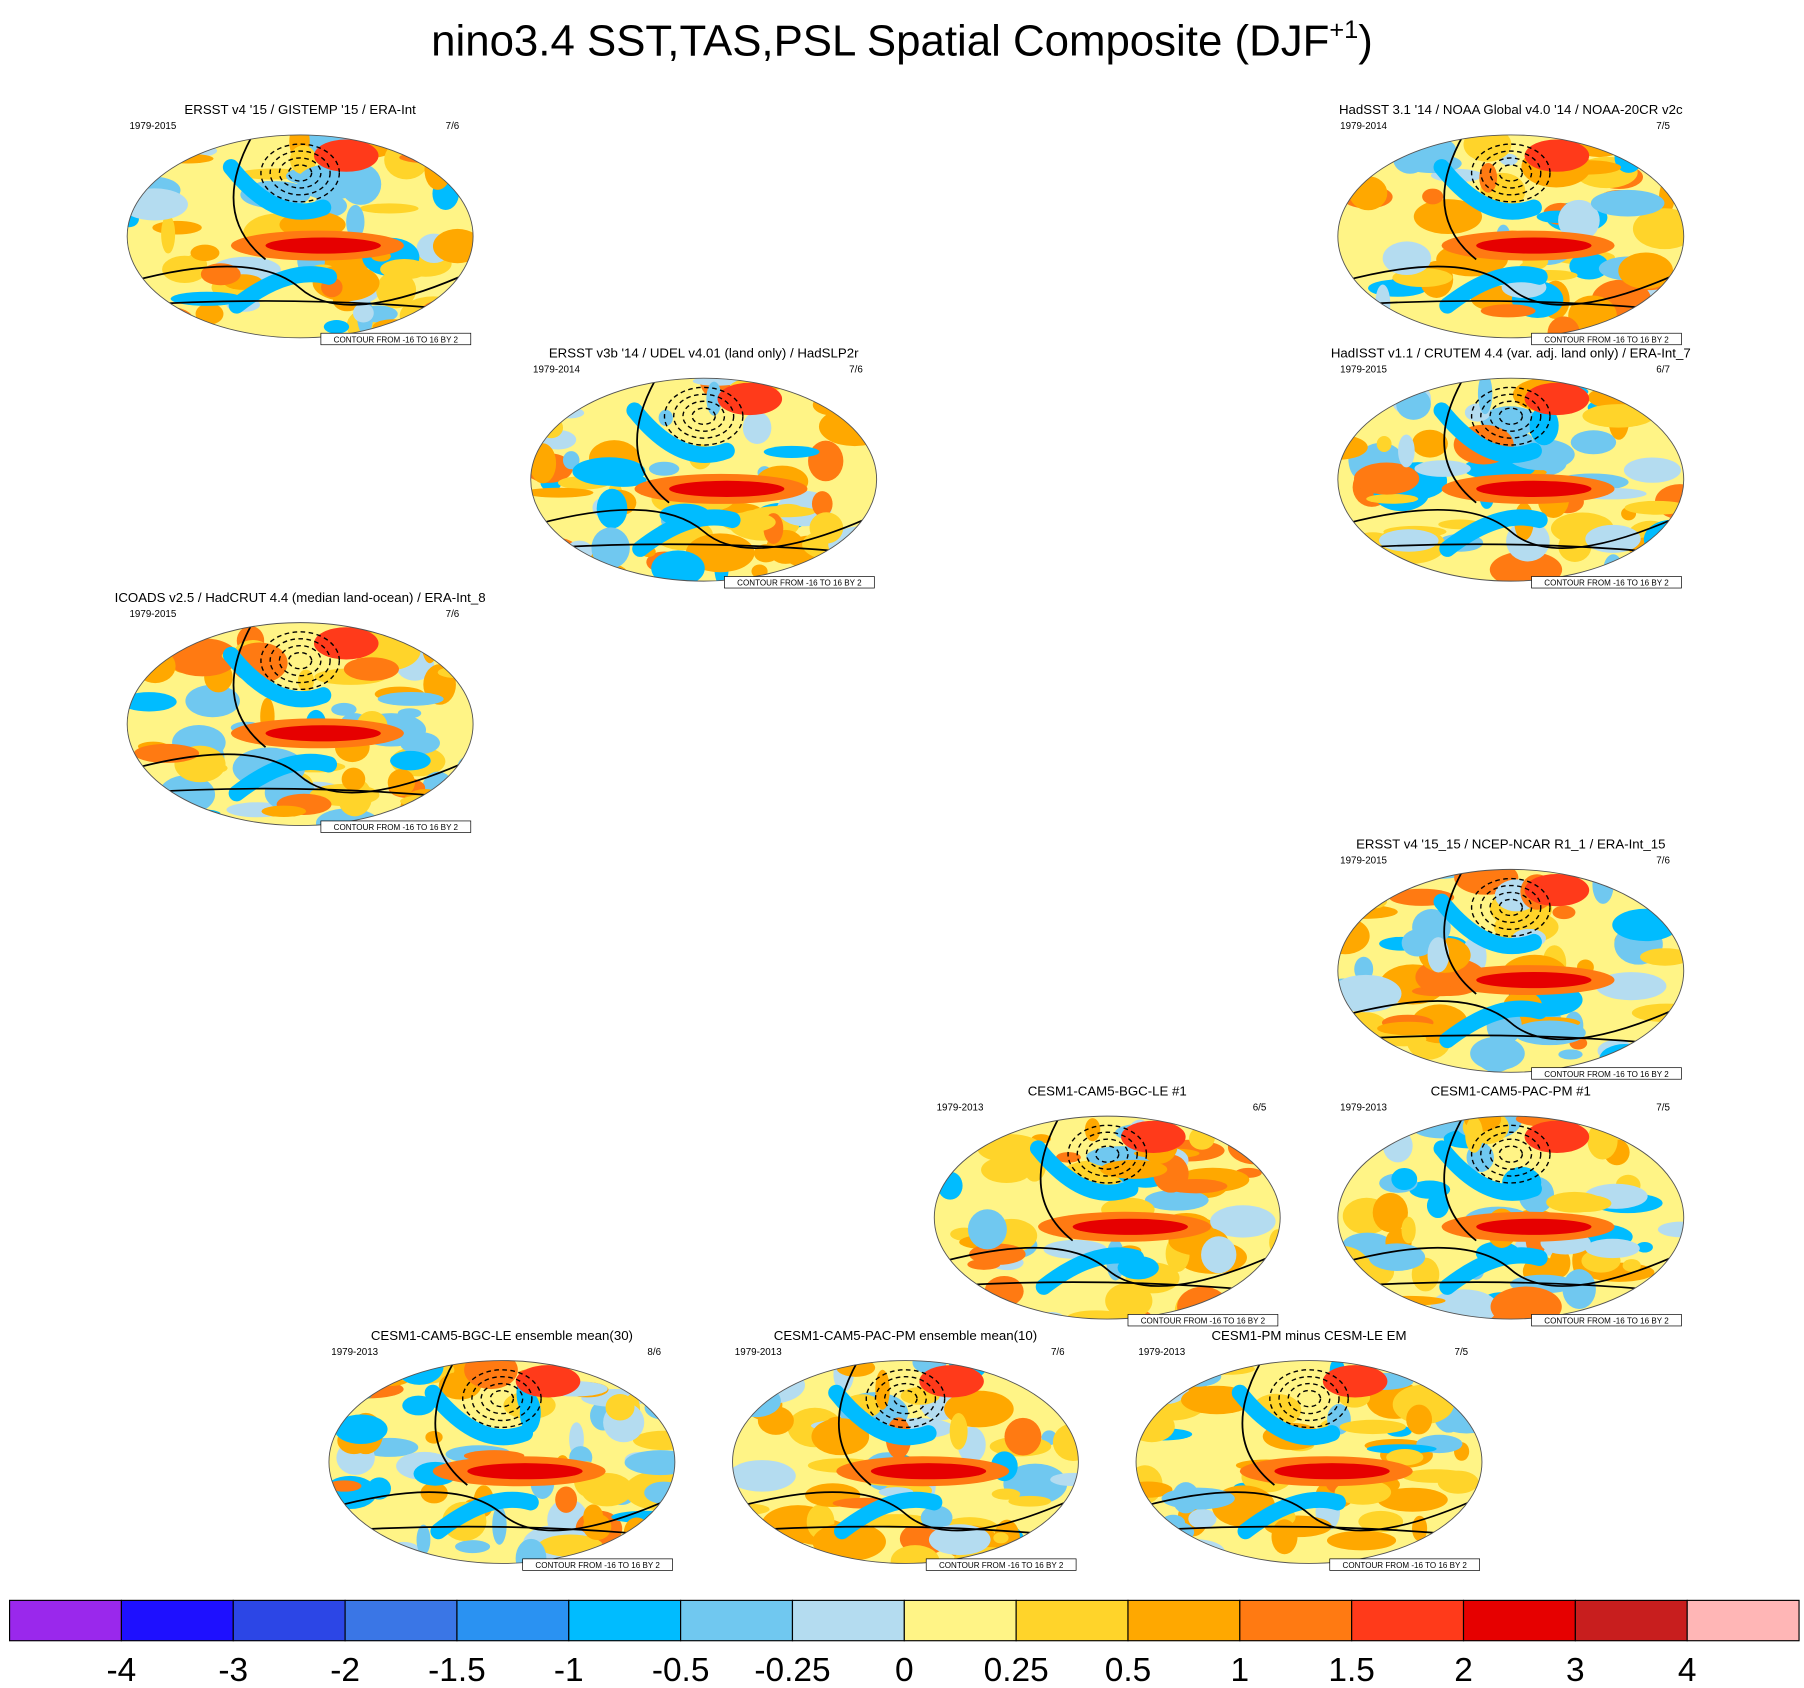  What do you see at coordinates (502, 1335) in the screenshot?
I see `panel-title: CESM1-CAM5-BGC-LE ensemble mean(30)` at bounding box center [502, 1335].